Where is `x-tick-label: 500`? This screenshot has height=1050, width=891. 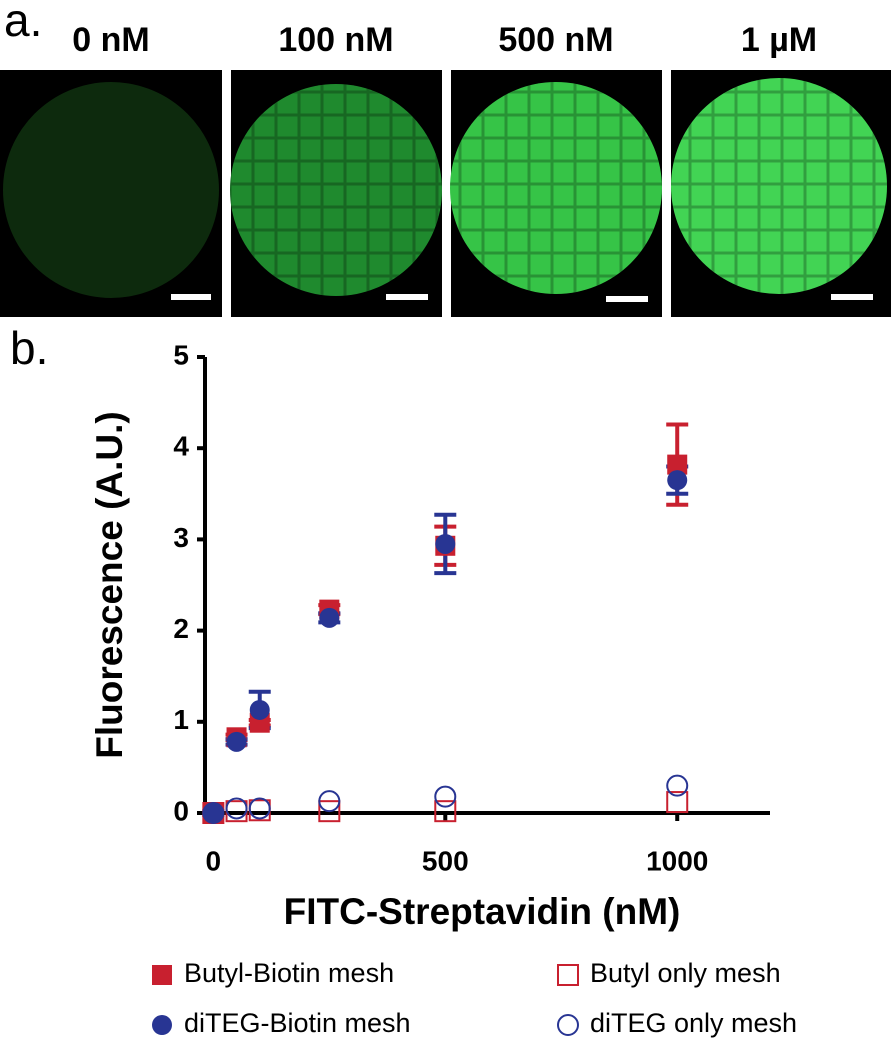
x-tick-label: 500 is located at coordinates (445, 860).